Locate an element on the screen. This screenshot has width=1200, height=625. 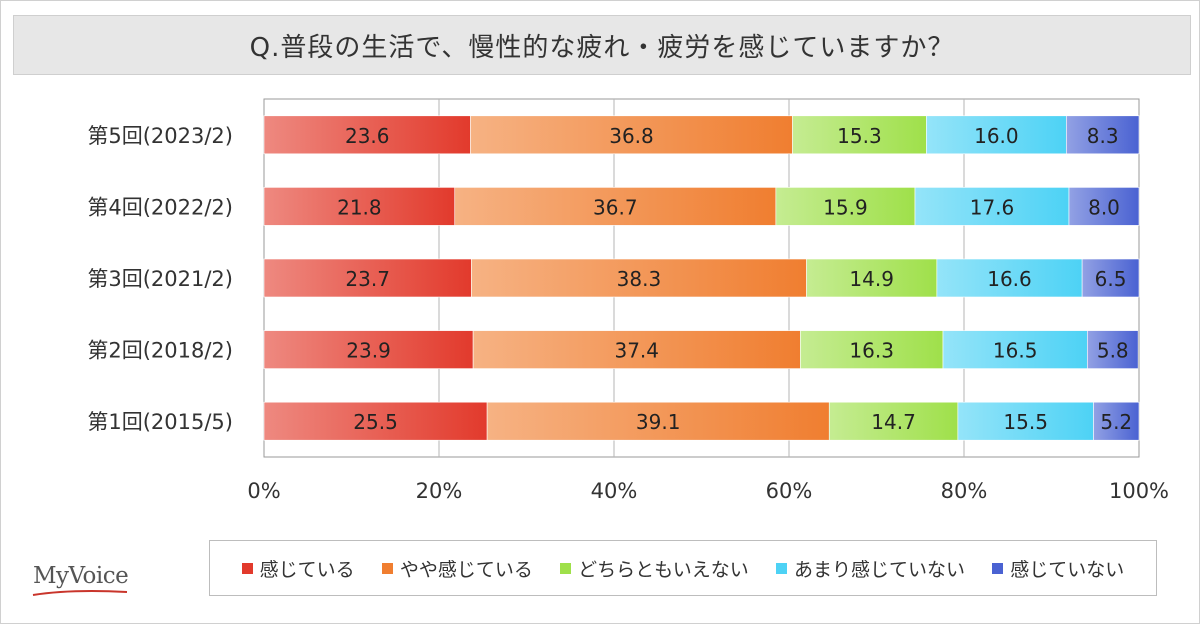
legend-label: 感じていない is located at coordinates (1067, 569).